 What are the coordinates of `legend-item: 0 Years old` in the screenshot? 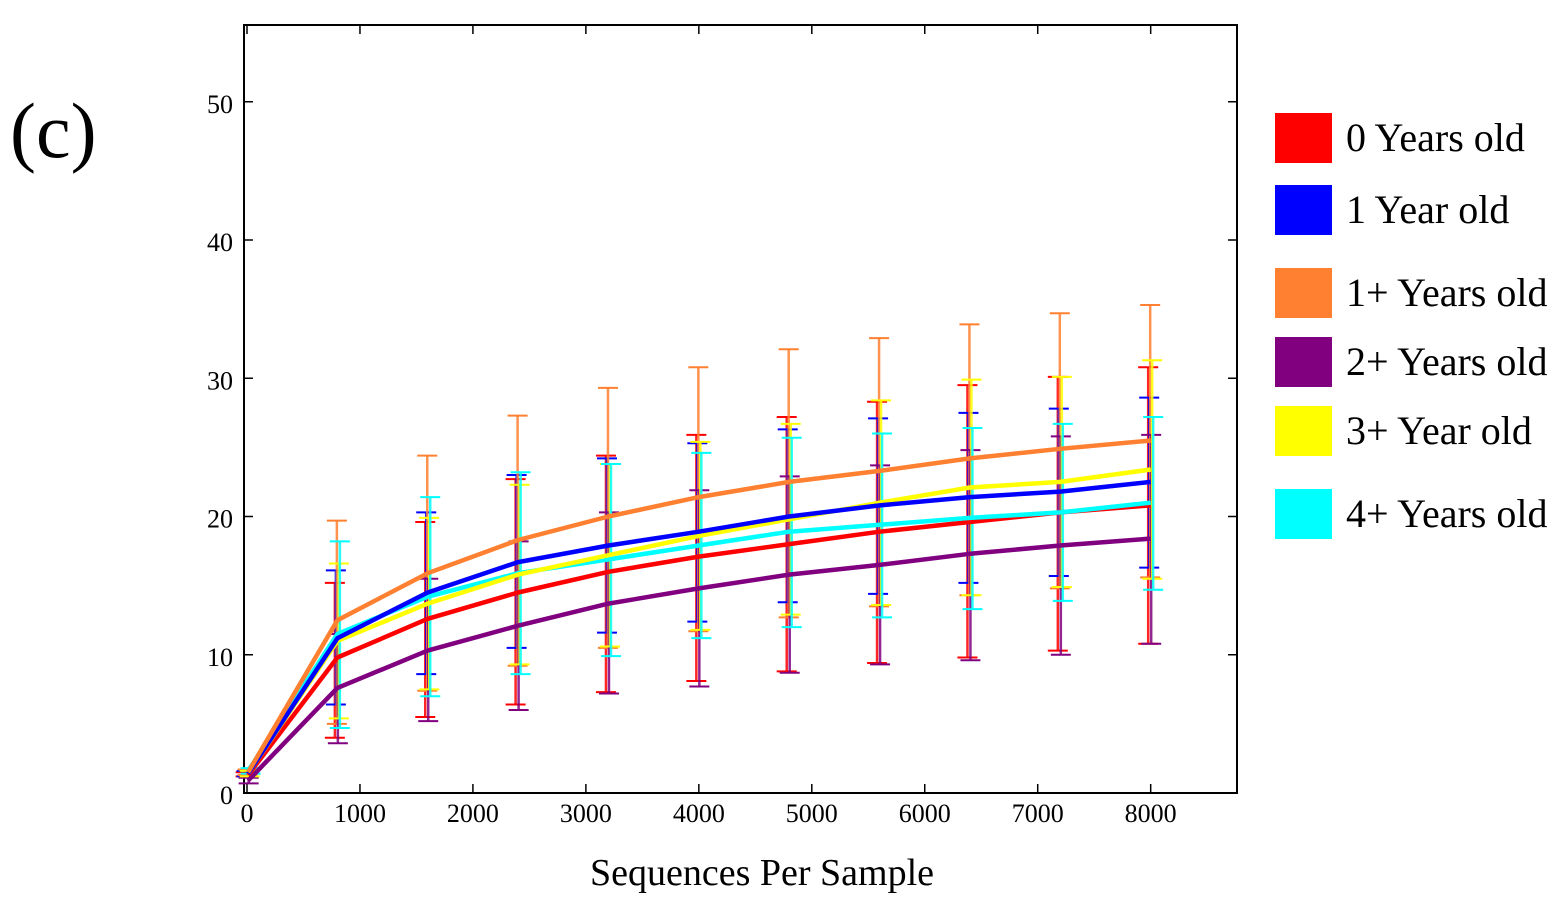 It's located at (1400, 138).